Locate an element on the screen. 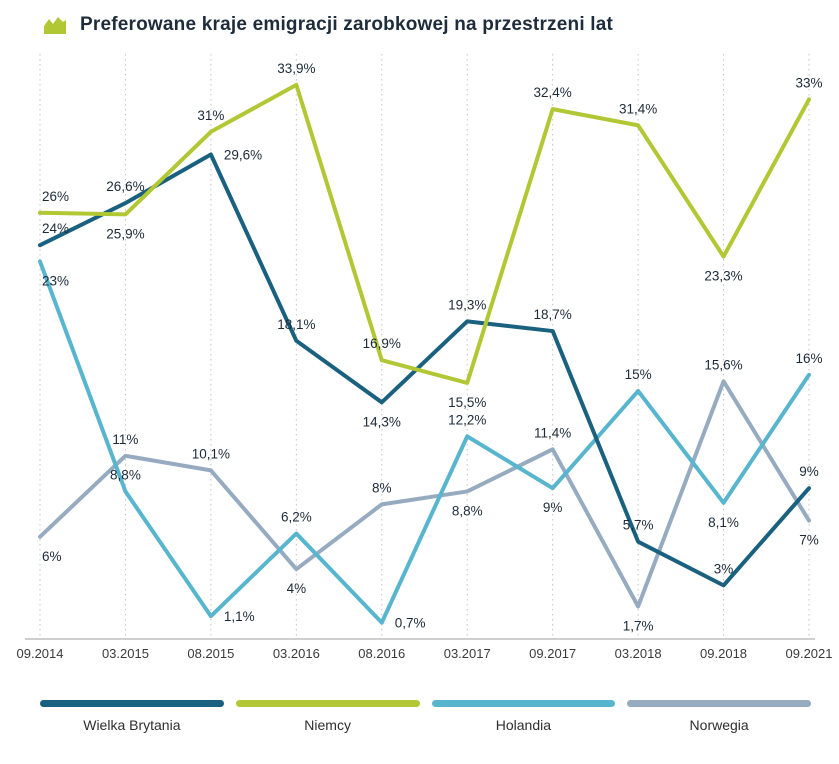 This screenshot has width=839, height=764. legend-item-wielka-brytania: Wielka Brytania is located at coordinates (132, 716).